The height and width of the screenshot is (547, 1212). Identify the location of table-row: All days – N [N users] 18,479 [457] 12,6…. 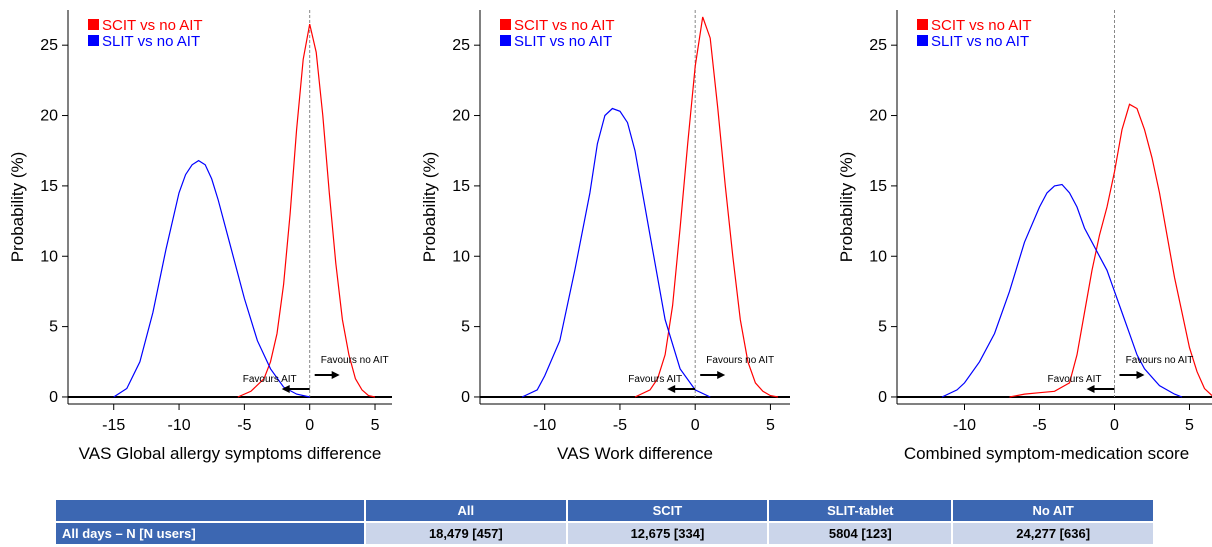
(605, 532).